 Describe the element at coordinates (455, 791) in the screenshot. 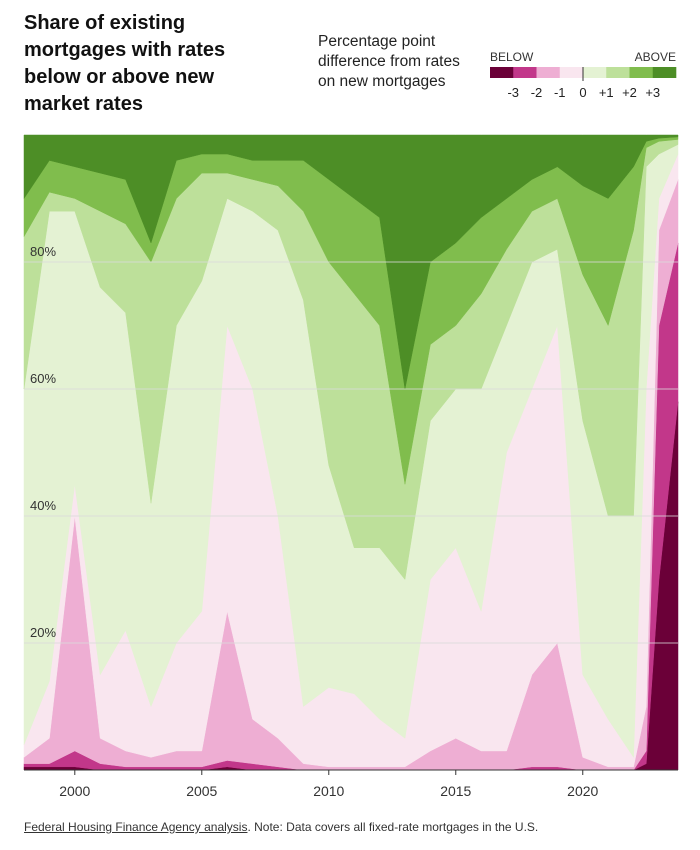

I see `x-tick-label: 2015` at that location.